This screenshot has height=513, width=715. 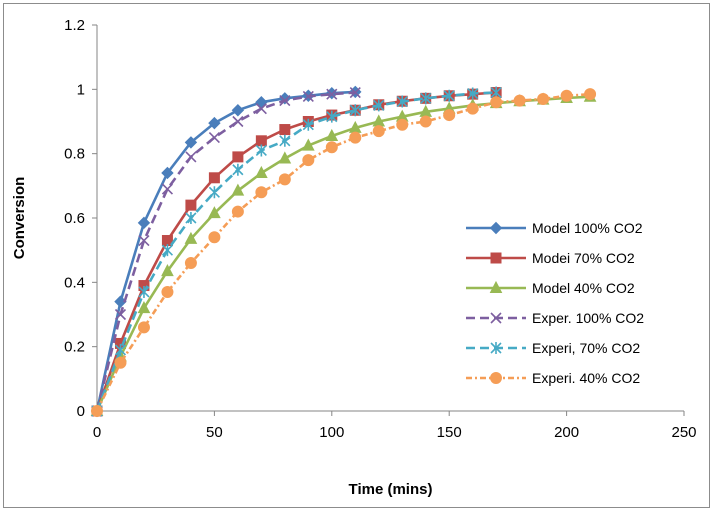 I want to click on y-tick-label: 0.8, so click(x=74, y=154).